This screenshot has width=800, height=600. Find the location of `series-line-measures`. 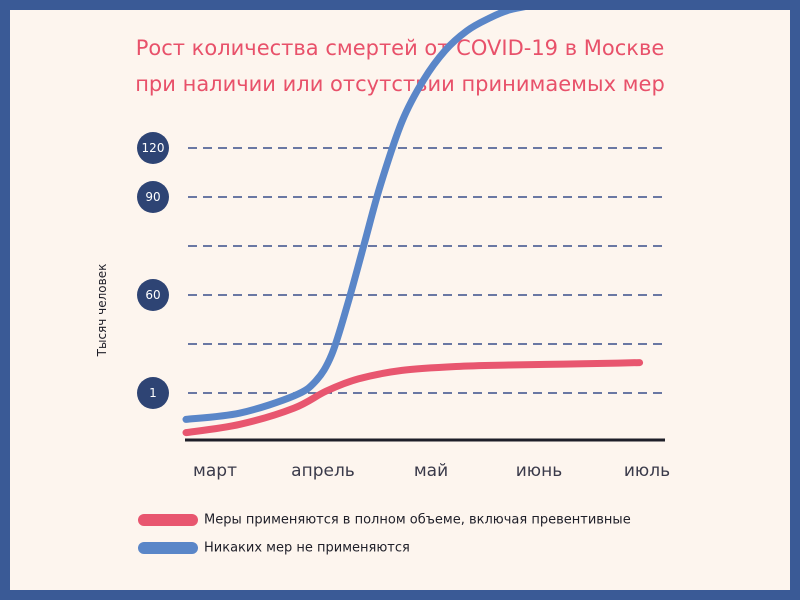

series-line-measures is located at coordinates (413, 398).